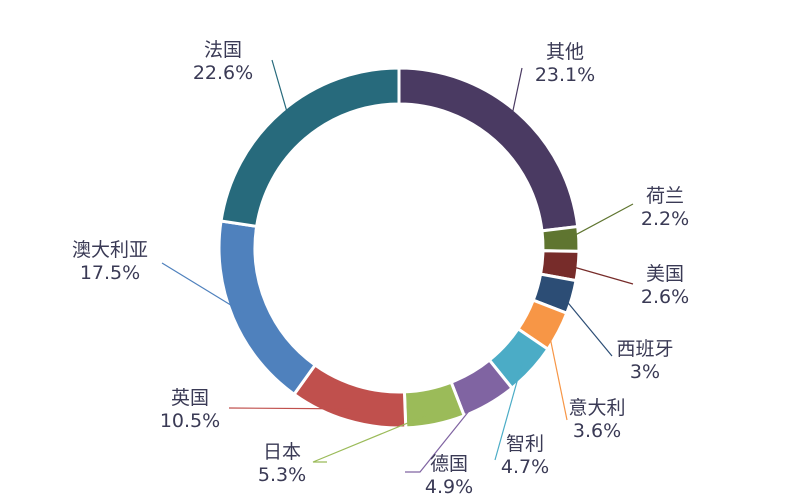 Image resolution: width=800 pixels, height=500 pixels. I want to click on slice-name-label: 澳大利亚, so click(110, 250).